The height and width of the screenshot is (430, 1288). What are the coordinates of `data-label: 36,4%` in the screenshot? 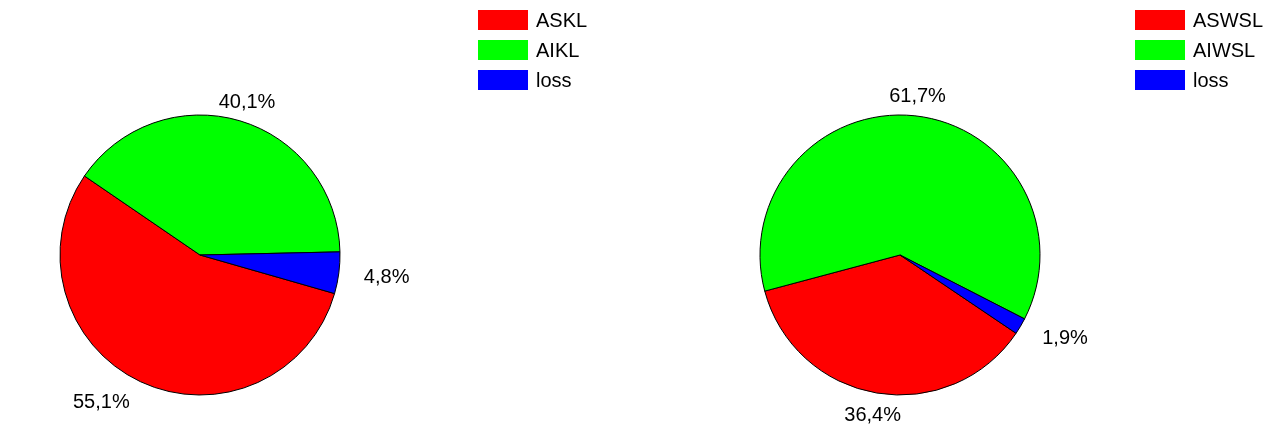 It's located at (873, 413).